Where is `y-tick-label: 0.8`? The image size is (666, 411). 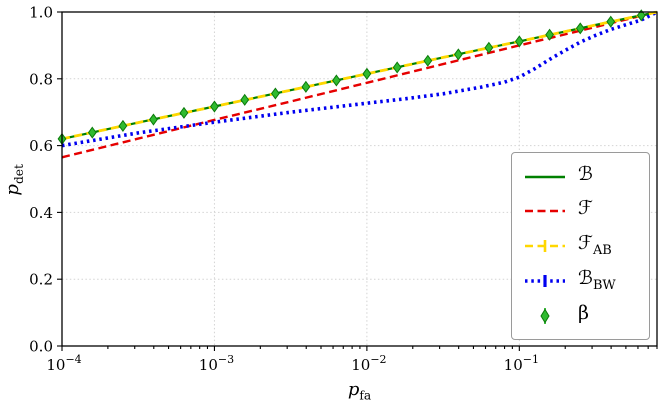 y-tick-label: 0.8 is located at coordinates (41, 79).